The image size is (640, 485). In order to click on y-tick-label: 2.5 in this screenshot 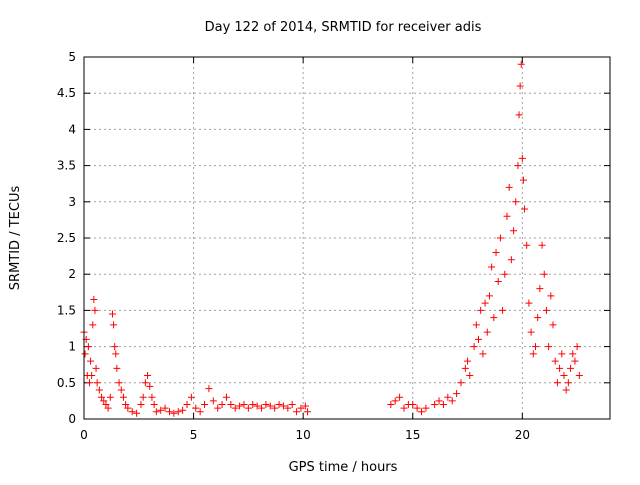, I will do `click(66, 238)`.